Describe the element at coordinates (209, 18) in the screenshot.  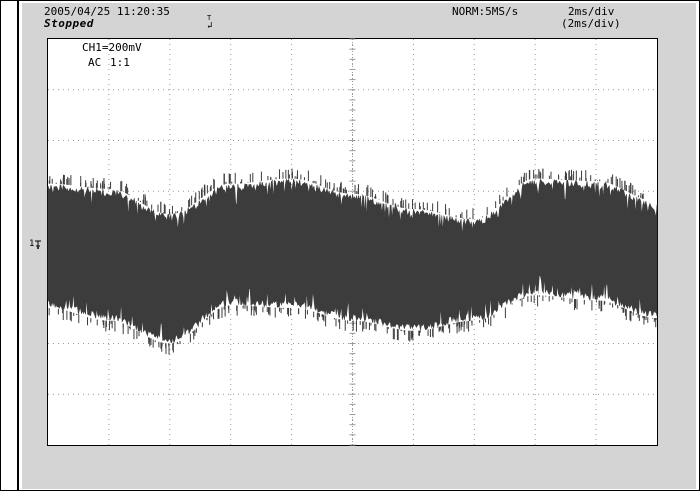
I see `trigger-label: T` at that location.